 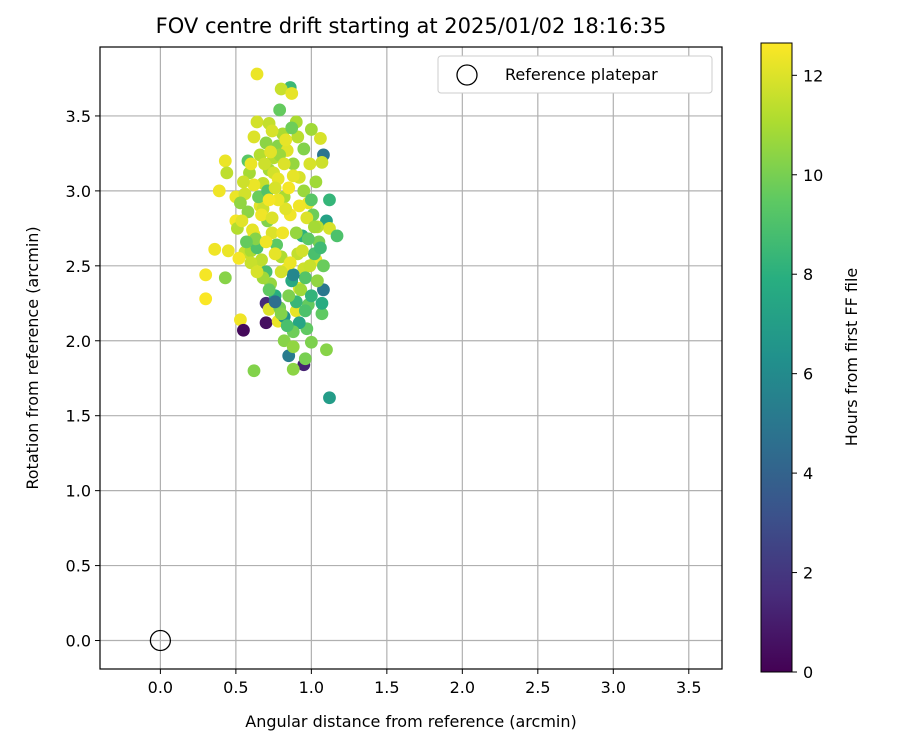 I want to click on y-tick-label: 1.5, so click(x=78, y=416).